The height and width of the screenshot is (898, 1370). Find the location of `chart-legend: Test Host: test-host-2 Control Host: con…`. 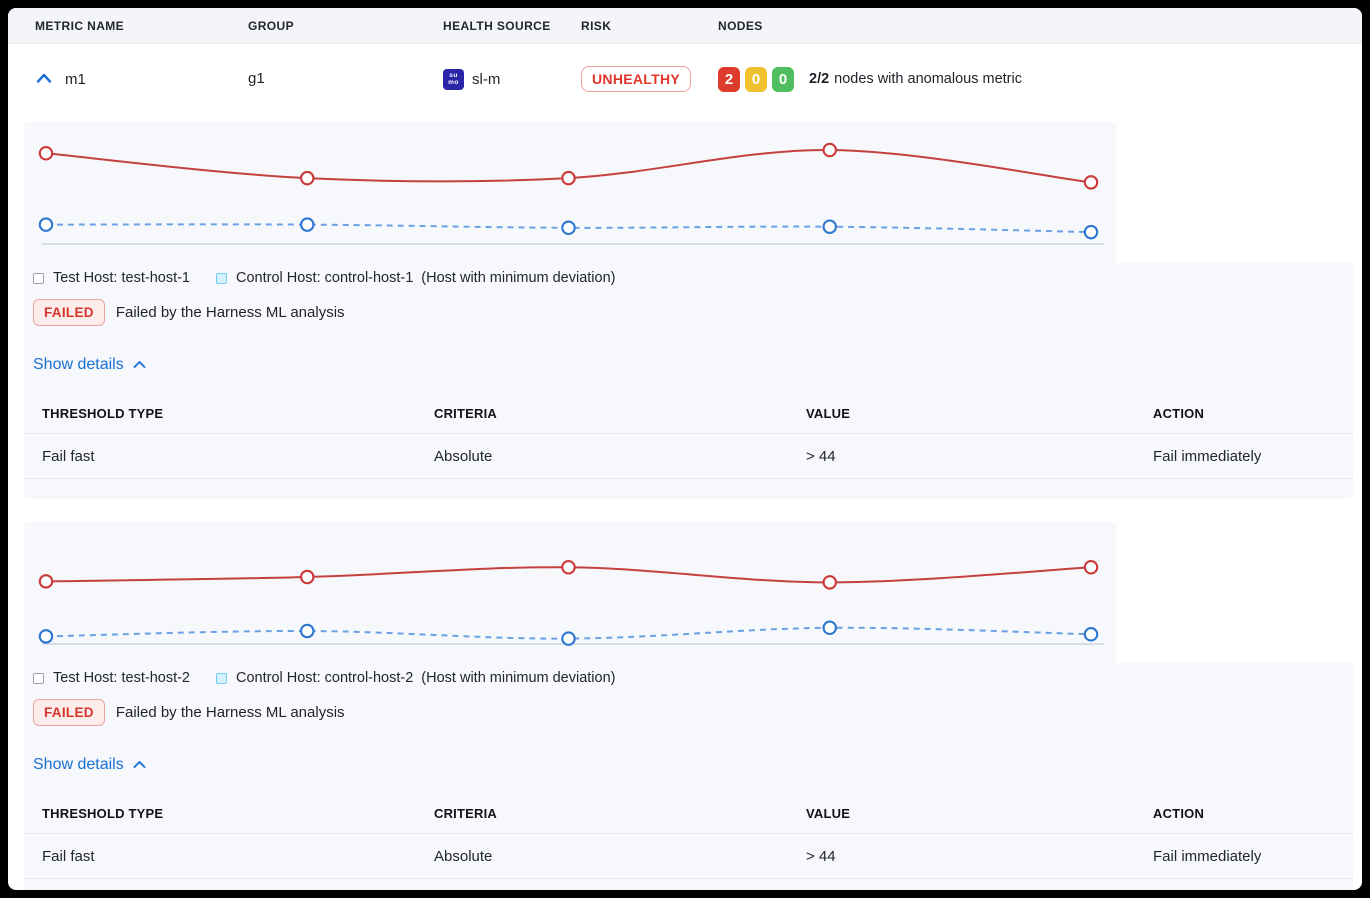

chart-legend: Test Host: test-host-2 Control Host: con… is located at coordinates (693, 678).